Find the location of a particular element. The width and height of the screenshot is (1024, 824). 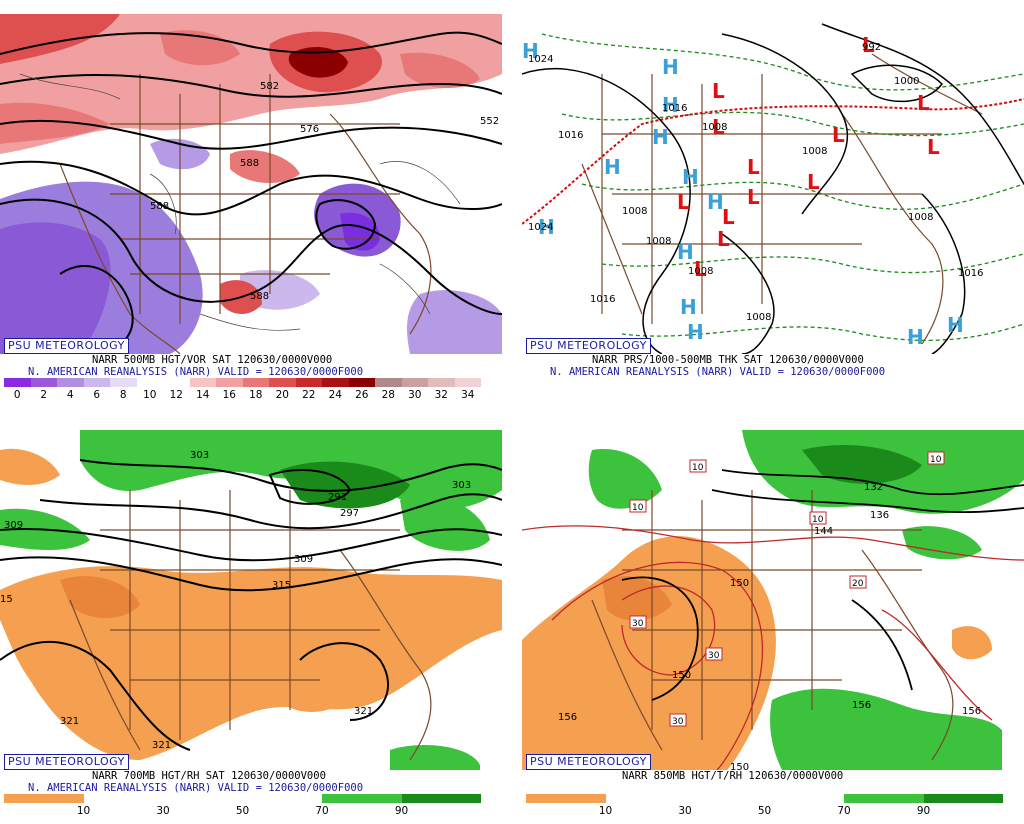

contour-label: 150 is located at coordinates (739, 766).